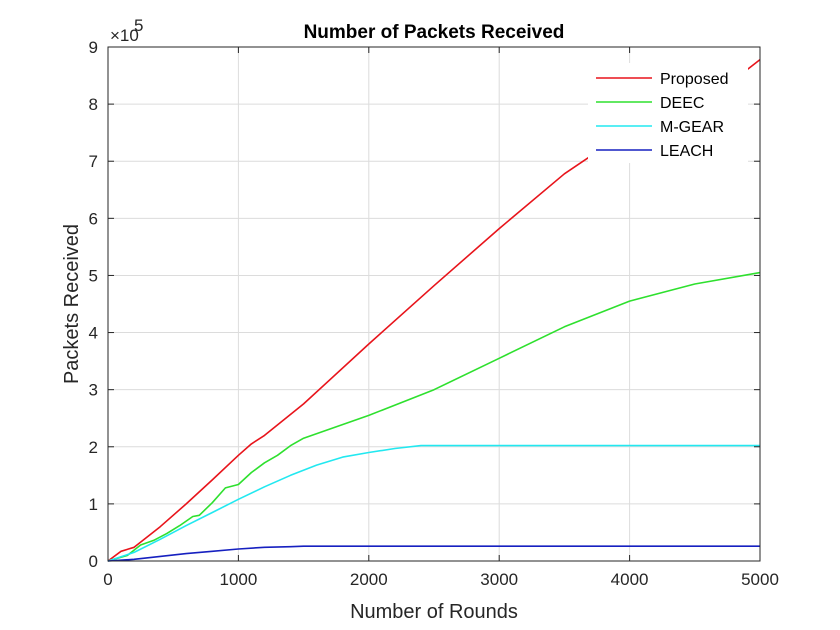 This screenshot has height=630, width=840. What do you see at coordinates (93, 390) in the screenshot?
I see `y-tick-label: 3` at bounding box center [93, 390].